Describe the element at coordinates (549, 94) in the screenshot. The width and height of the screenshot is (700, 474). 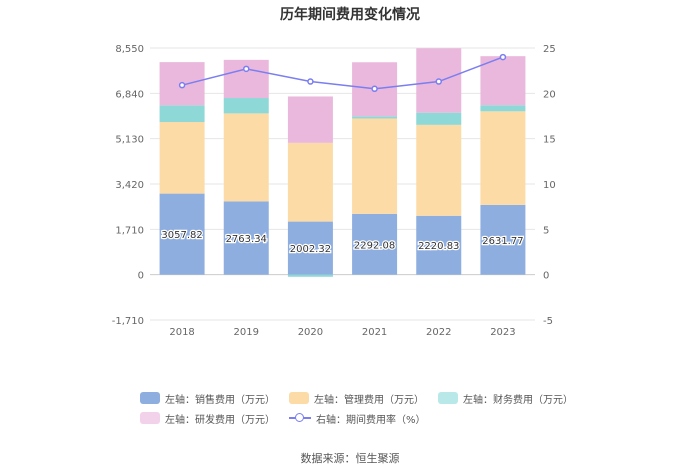
I see `right-axis-tick-label: 20` at that location.